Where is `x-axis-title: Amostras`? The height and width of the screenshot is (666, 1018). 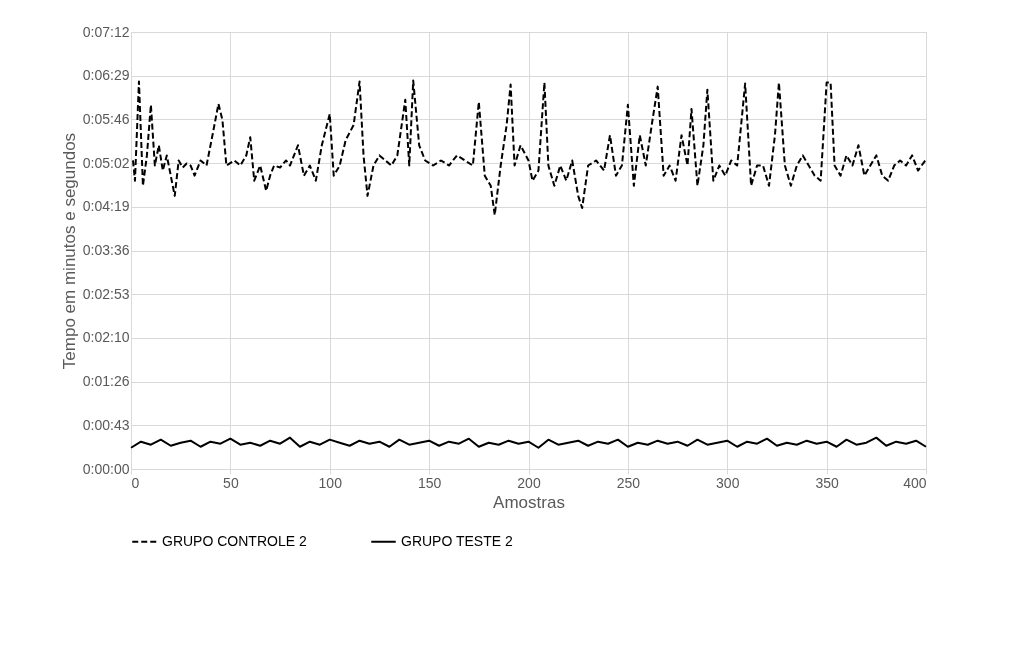 x-axis-title: Amostras is located at coordinates (529, 502).